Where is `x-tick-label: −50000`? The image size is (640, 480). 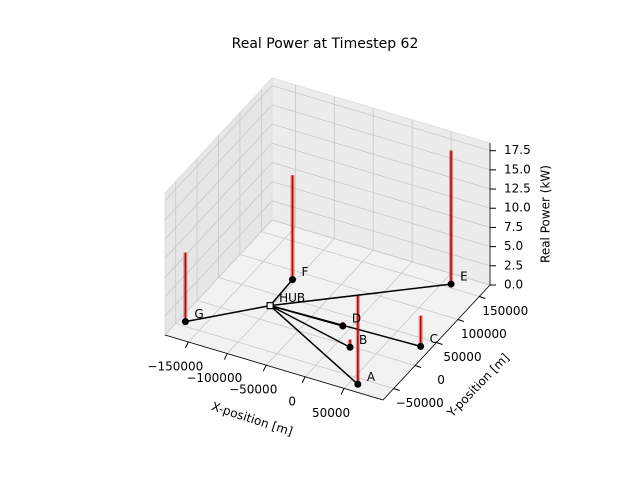
x-tick-label: −50000 is located at coordinates (253, 390).